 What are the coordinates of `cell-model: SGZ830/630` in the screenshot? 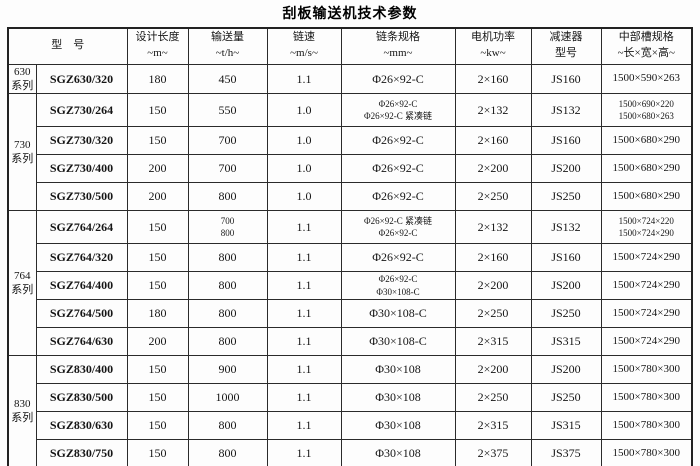 It's located at (81, 426).